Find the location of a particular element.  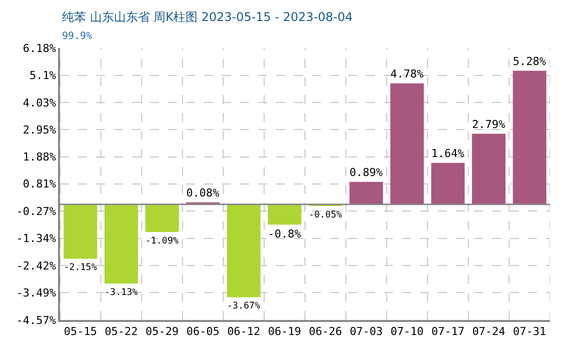

y-tick-label: -1.34% is located at coordinates (36, 239).